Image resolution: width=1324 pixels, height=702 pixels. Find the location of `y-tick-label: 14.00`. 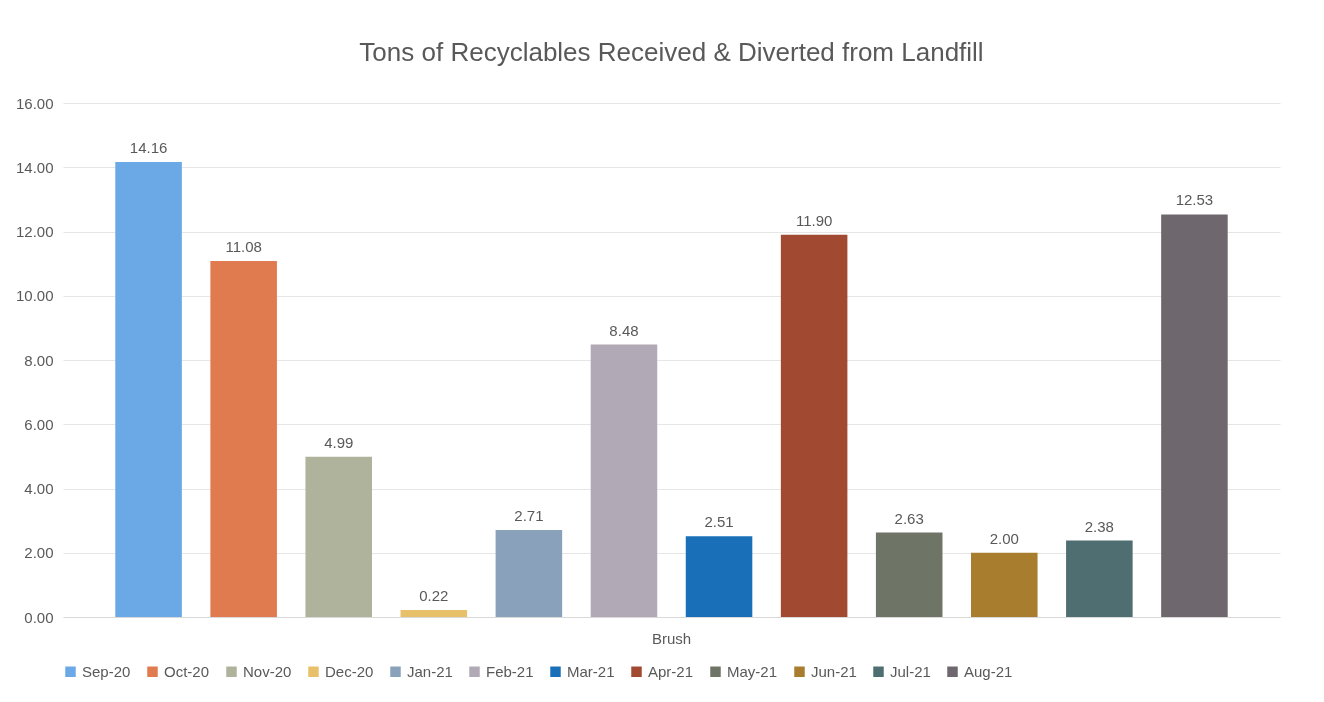

y-tick-label: 14.00 is located at coordinates (34, 167).